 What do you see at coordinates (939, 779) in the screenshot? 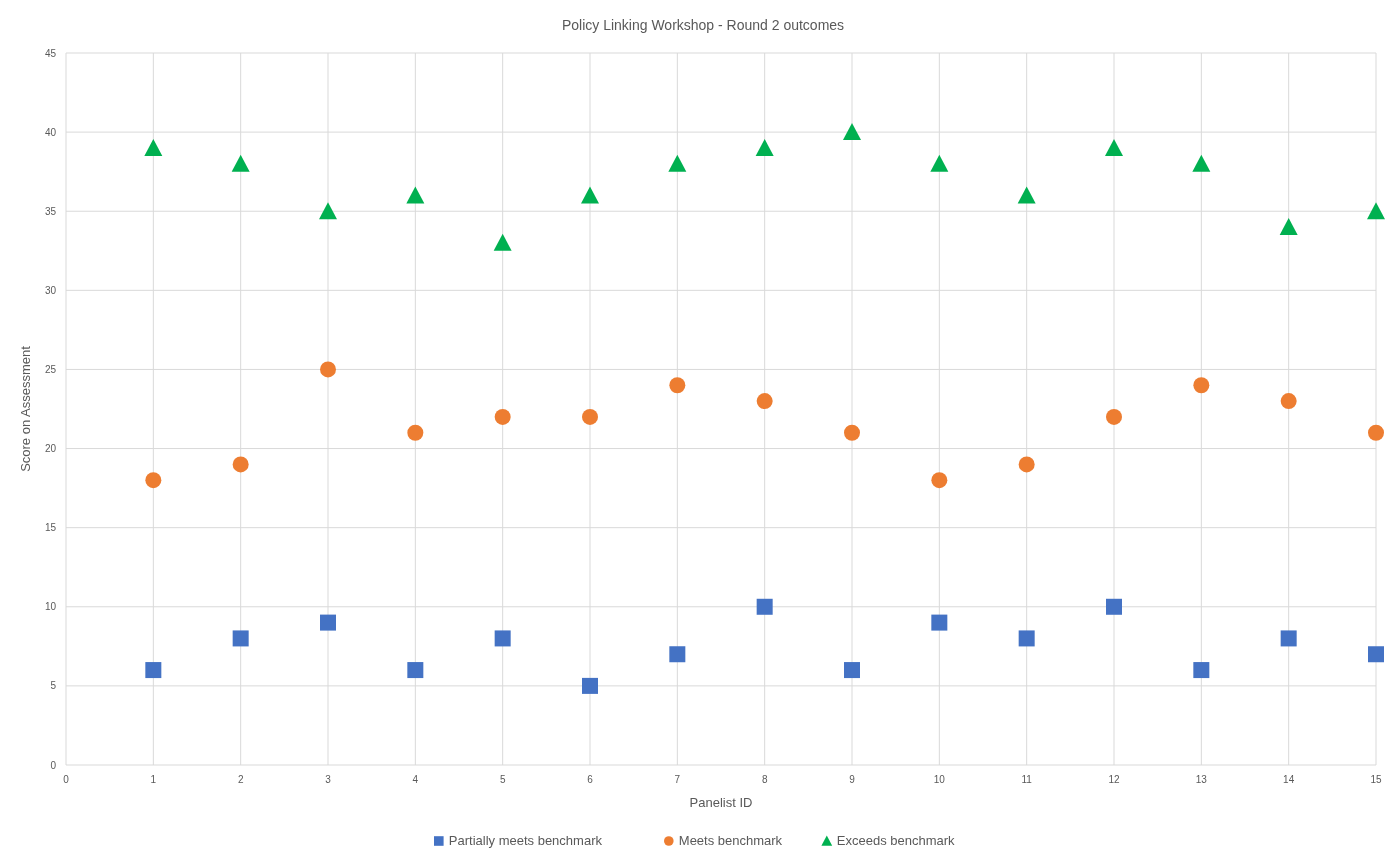
I see `x-tick-label: 10` at bounding box center [939, 779].